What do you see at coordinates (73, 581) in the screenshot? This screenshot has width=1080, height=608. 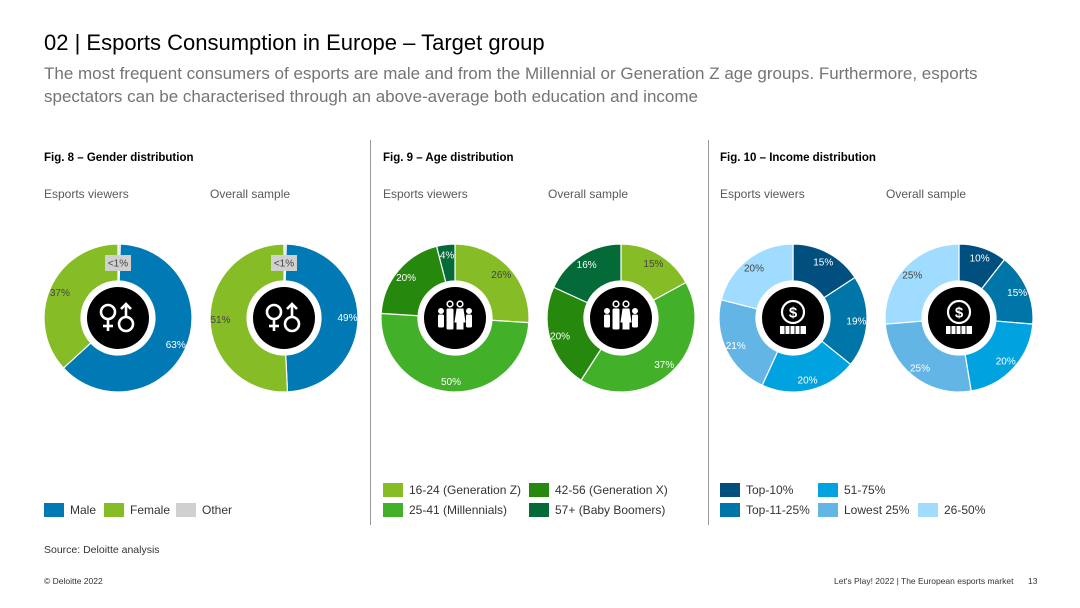 I see `footer-copyright: © Deloitte 2022` at bounding box center [73, 581].